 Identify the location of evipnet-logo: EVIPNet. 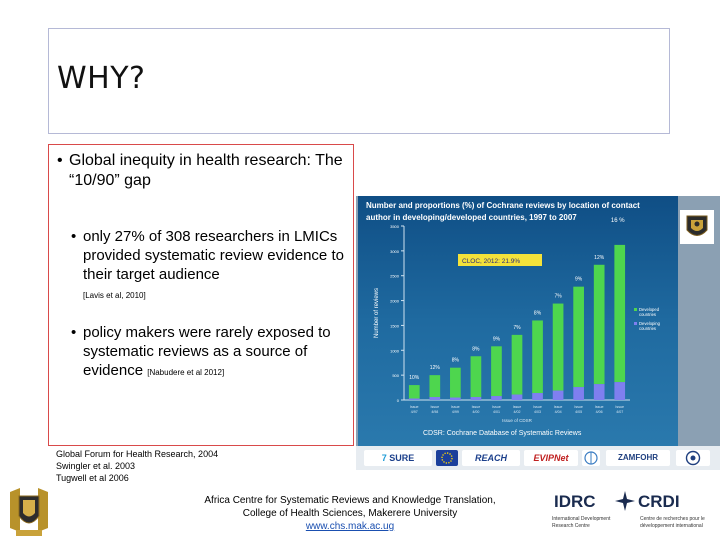
(551, 458).